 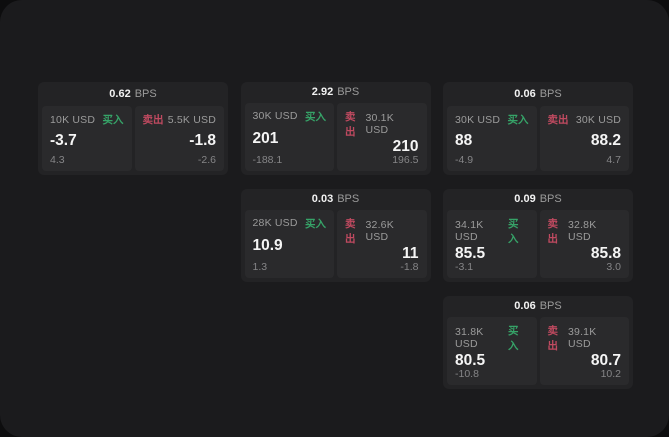 I want to click on buy-price: 85.5, so click(x=470, y=253).